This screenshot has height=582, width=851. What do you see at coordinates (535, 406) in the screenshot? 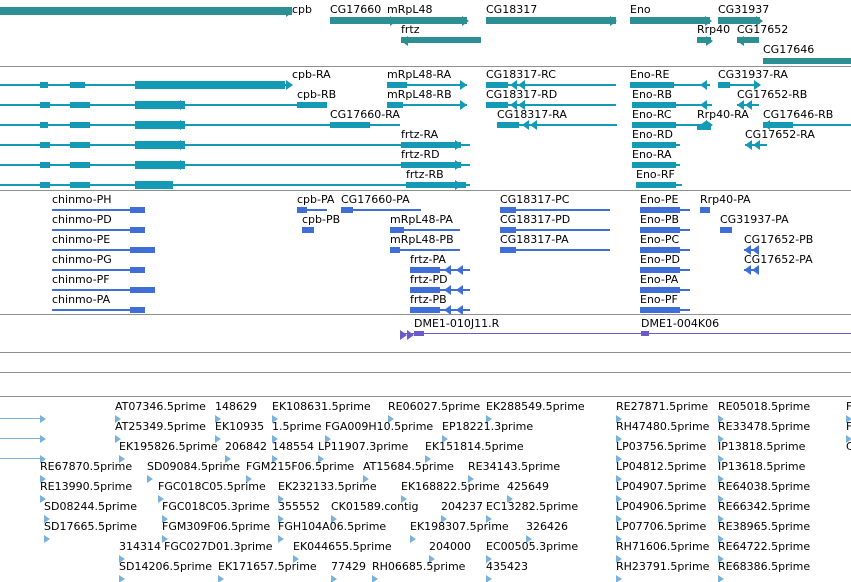
I see `est-label: EK288549.5prime` at bounding box center [535, 406].